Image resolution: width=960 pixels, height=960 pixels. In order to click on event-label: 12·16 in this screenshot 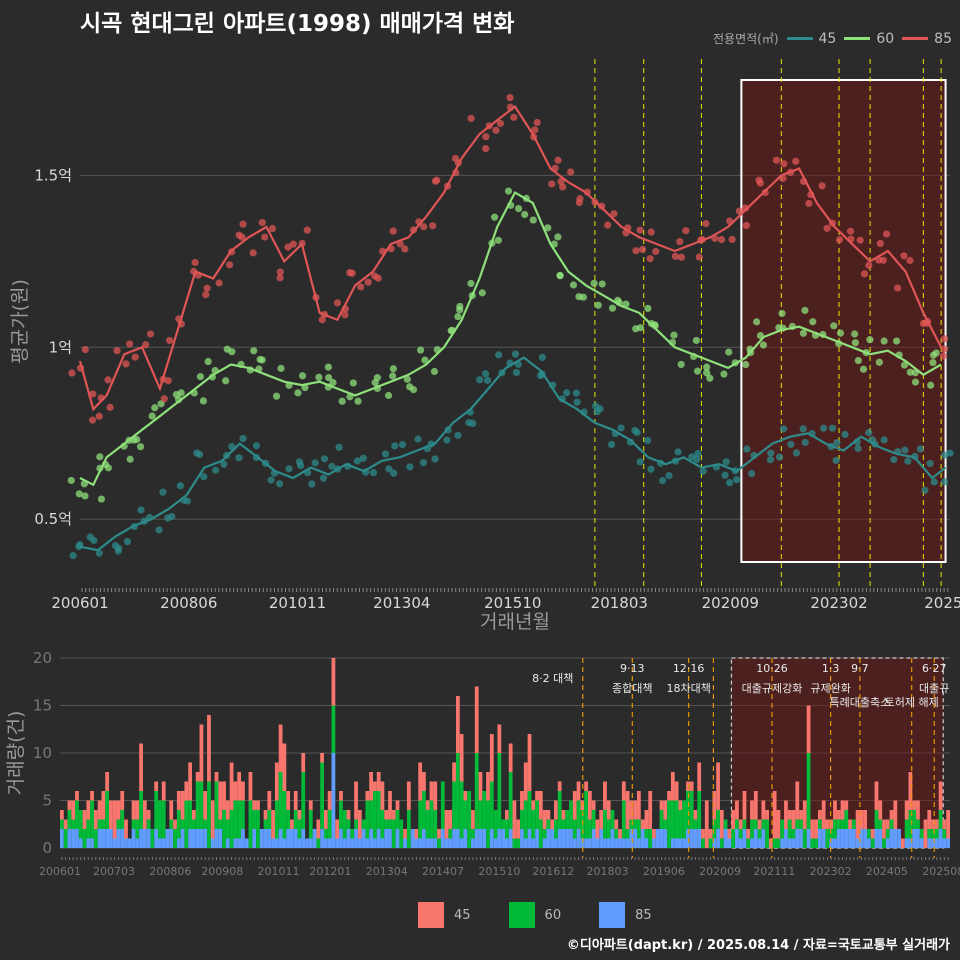, I will do `click(689, 668)`.